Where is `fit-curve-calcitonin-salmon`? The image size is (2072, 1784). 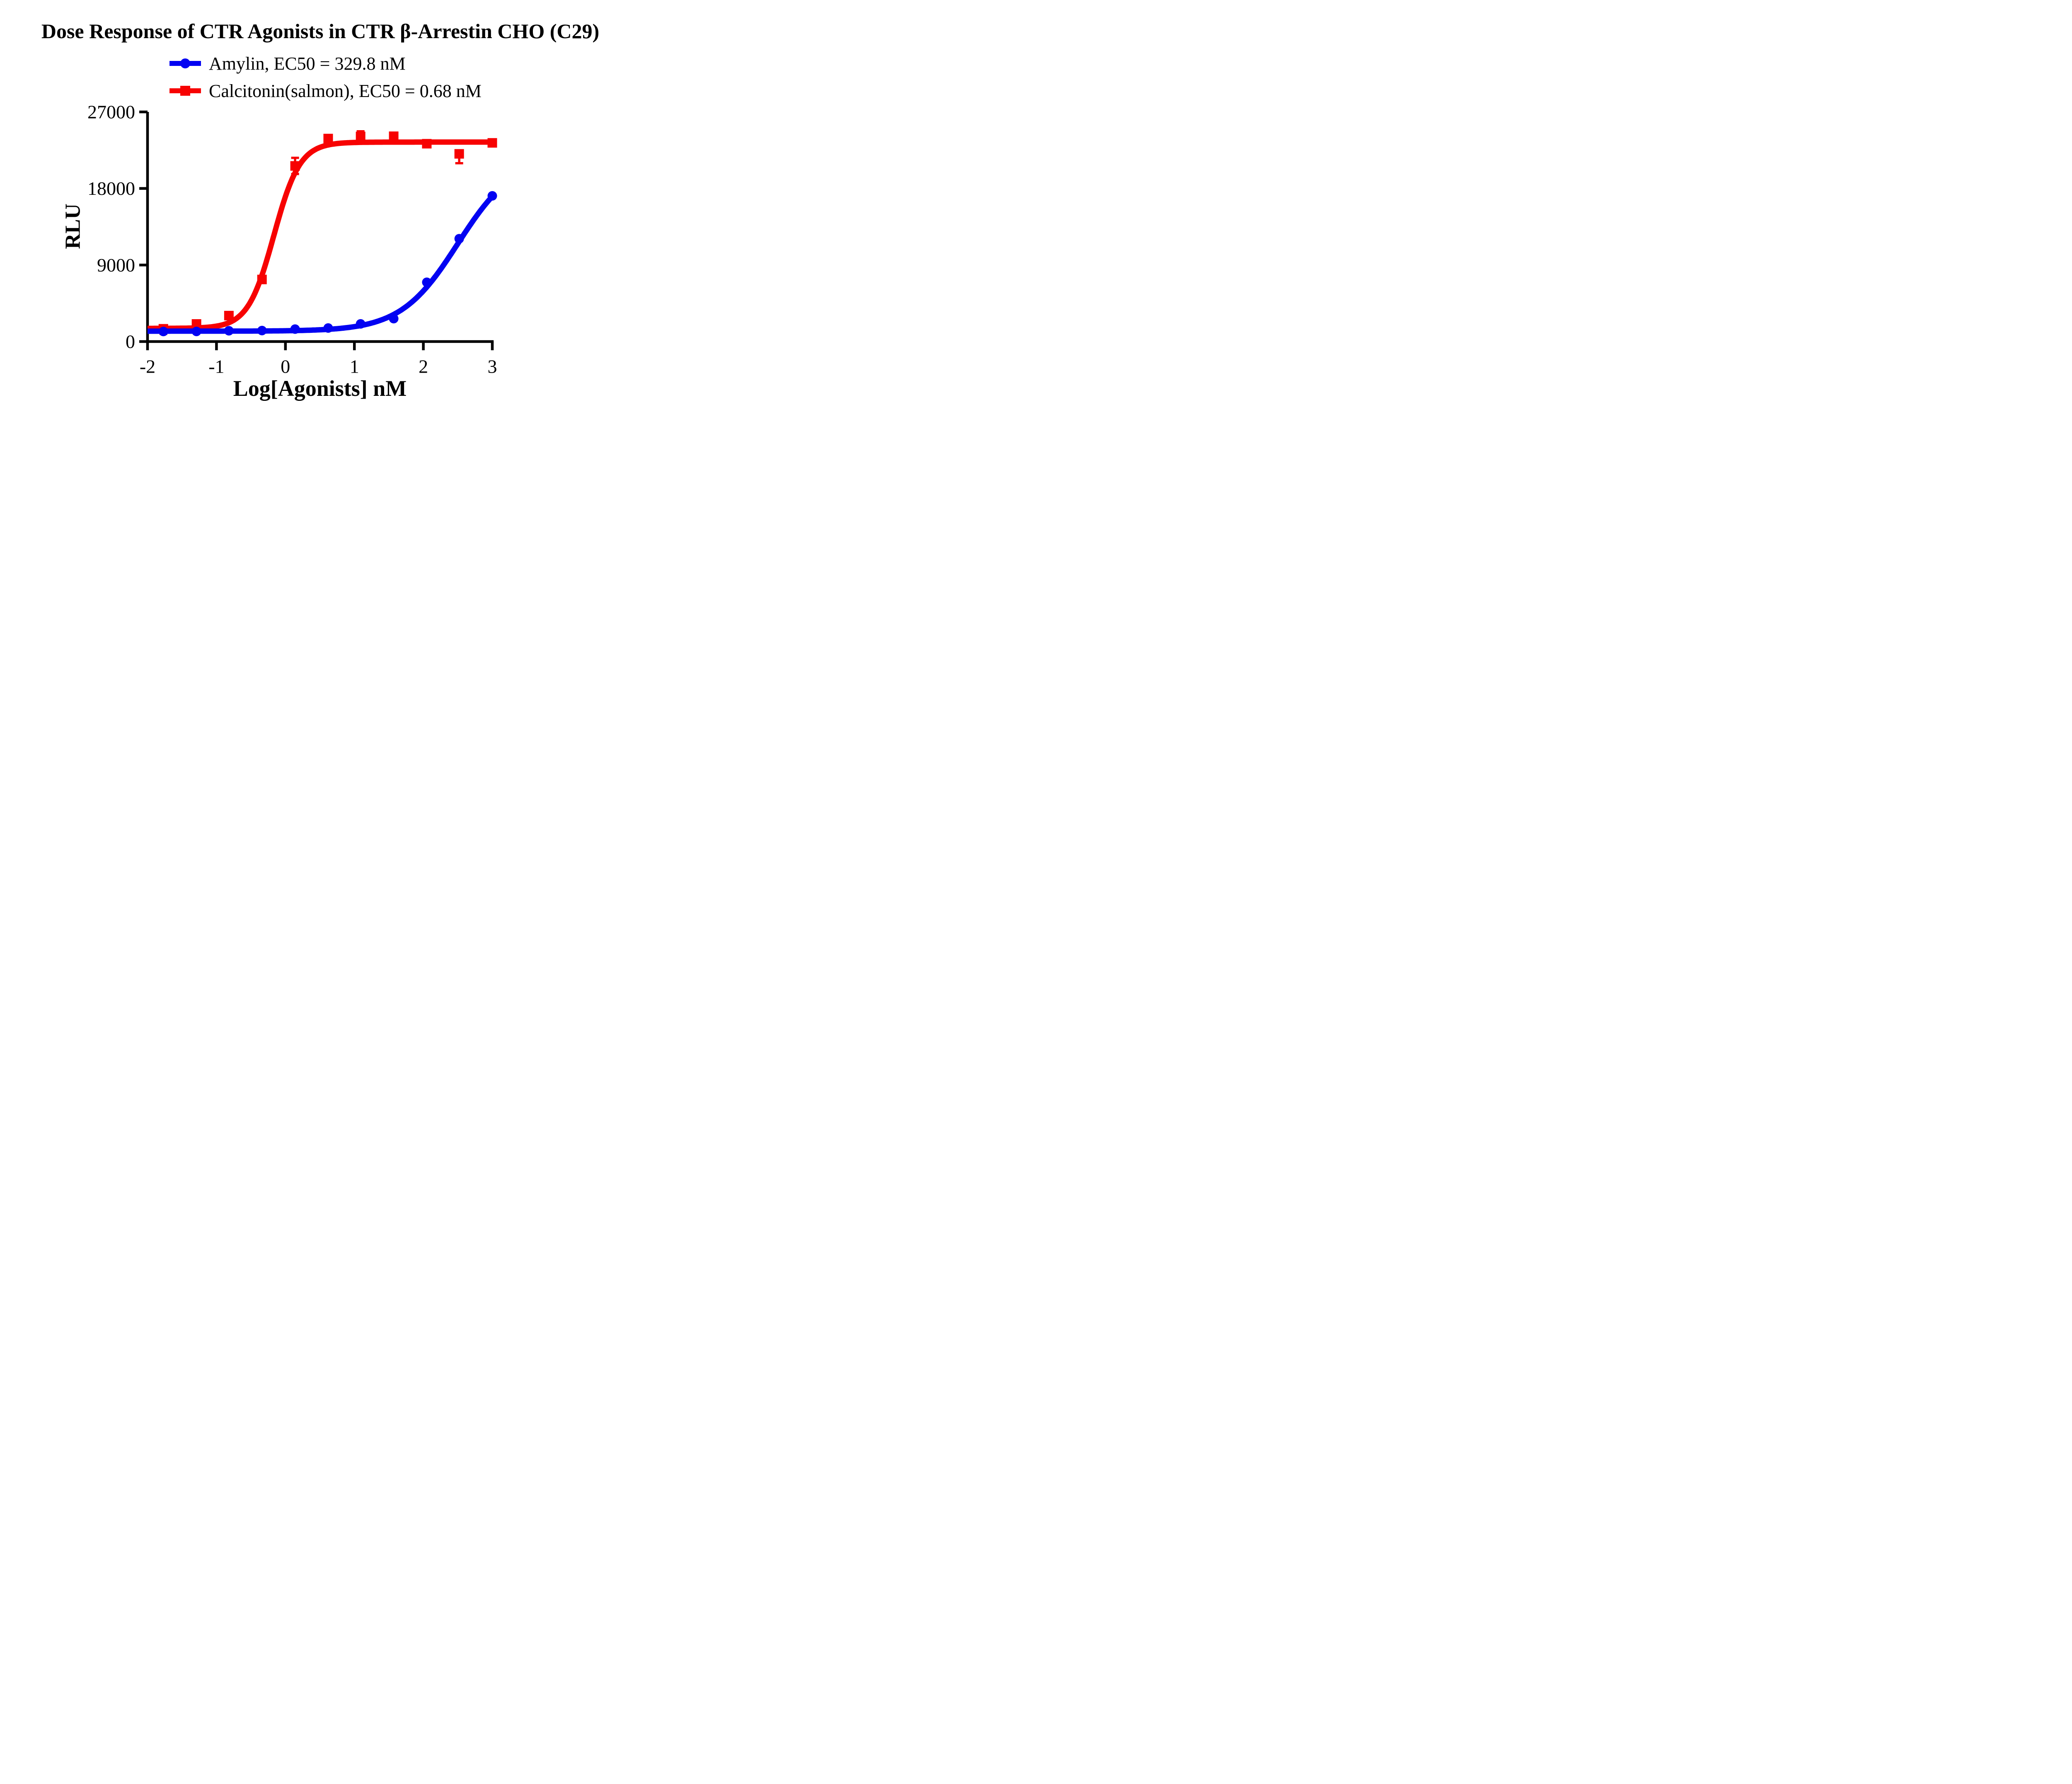
fit-curve-calcitonin-salmon is located at coordinates (320, 235).